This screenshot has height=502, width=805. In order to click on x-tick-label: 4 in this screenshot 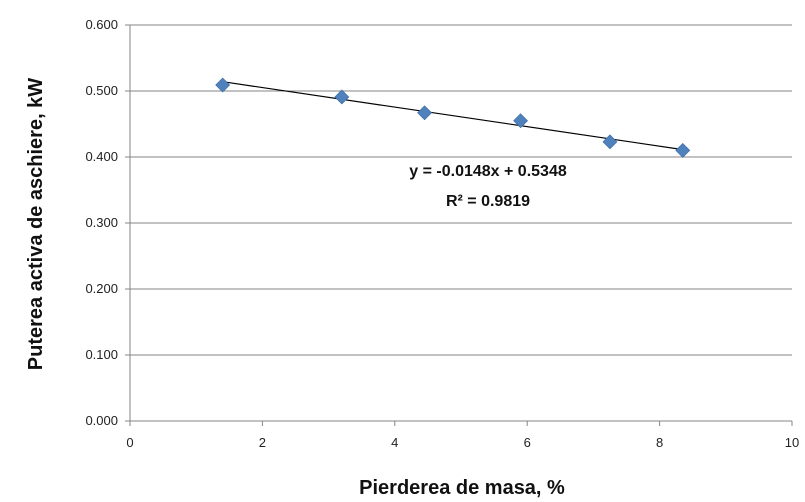, I will do `click(394, 442)`.